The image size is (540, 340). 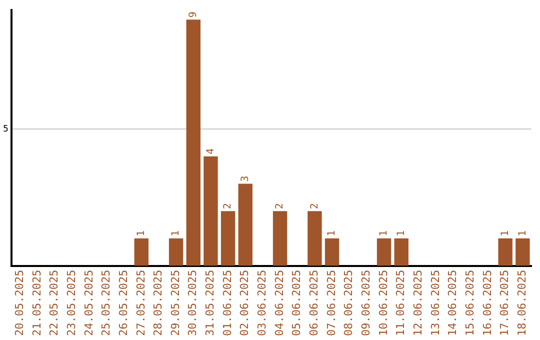 I want to click on x-tick-label: 15.06.2025, so click(x=470, y=303).